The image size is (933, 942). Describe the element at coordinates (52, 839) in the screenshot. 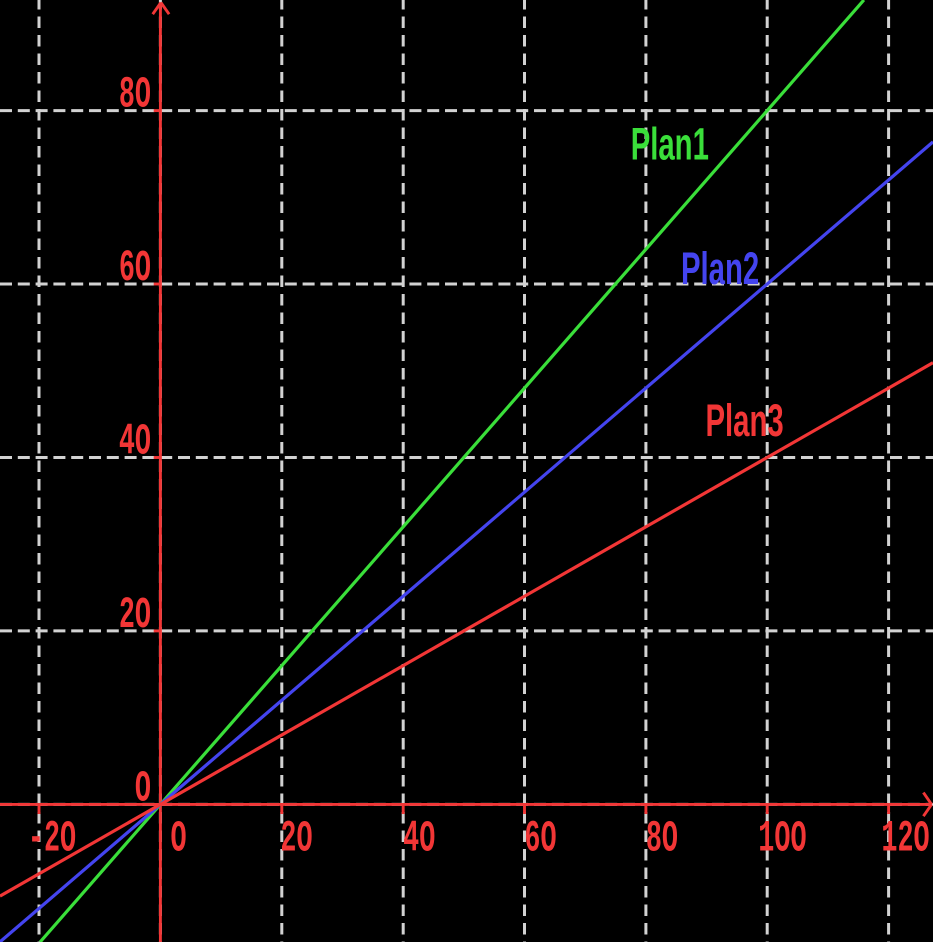

I see `svg-text: -2O` at that location.